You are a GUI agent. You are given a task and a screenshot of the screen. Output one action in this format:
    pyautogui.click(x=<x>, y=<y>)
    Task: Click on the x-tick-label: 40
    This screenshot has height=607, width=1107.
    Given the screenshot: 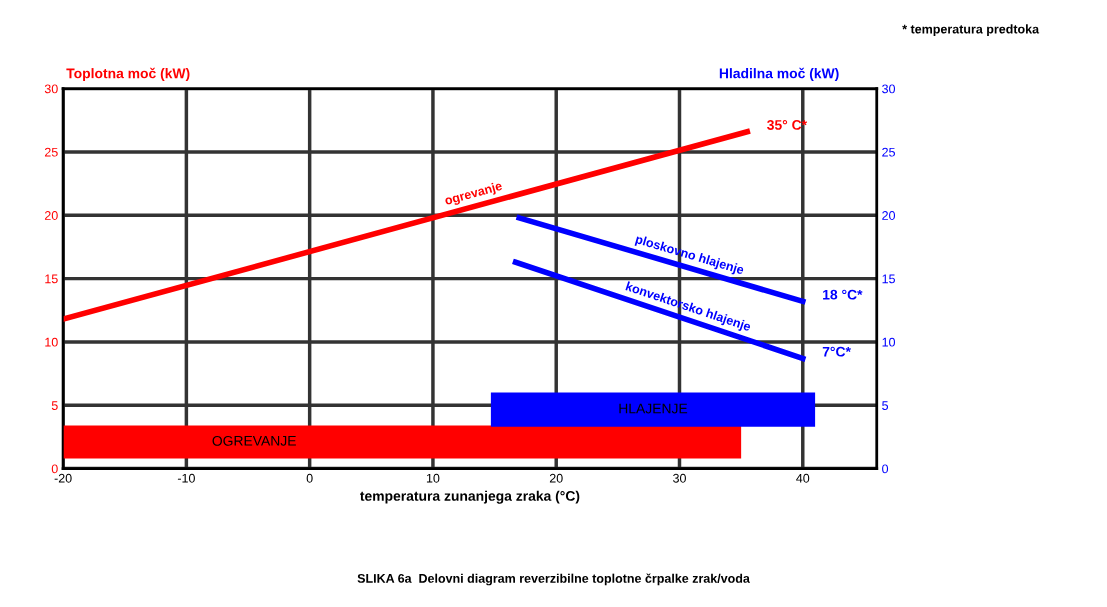 What is the action you would take?
    pyautogui.click(x=803, y=478)
    